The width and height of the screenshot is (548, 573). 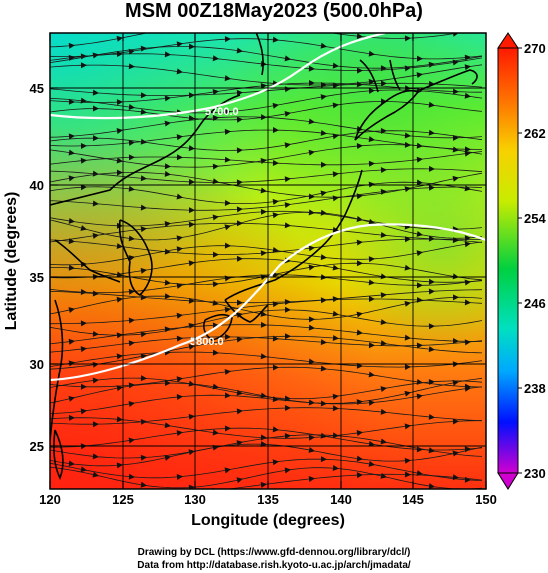 I want to click on colorbar: 270 262 254 246 238 230, so click(x=521, y=261).